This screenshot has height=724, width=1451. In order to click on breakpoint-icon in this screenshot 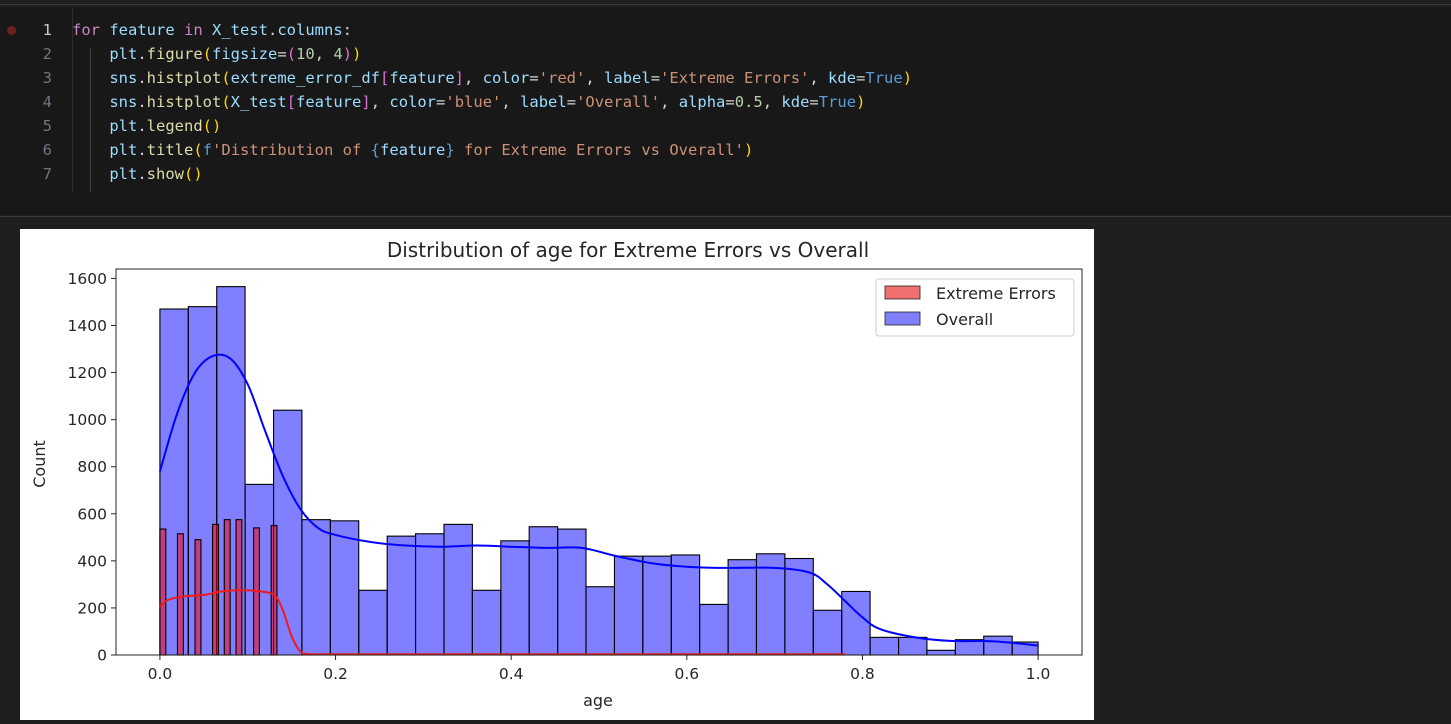, I will do `click(11, 30)`.